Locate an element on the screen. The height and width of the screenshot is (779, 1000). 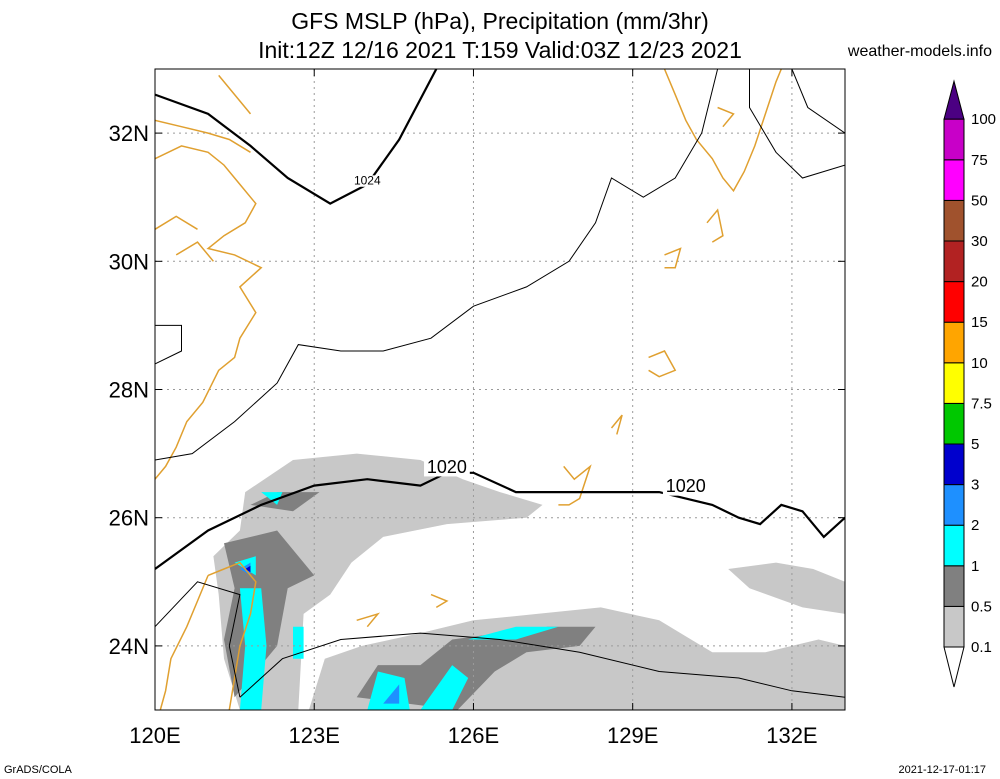
colorbar-label: 75 is located at coordinates (979, 160).